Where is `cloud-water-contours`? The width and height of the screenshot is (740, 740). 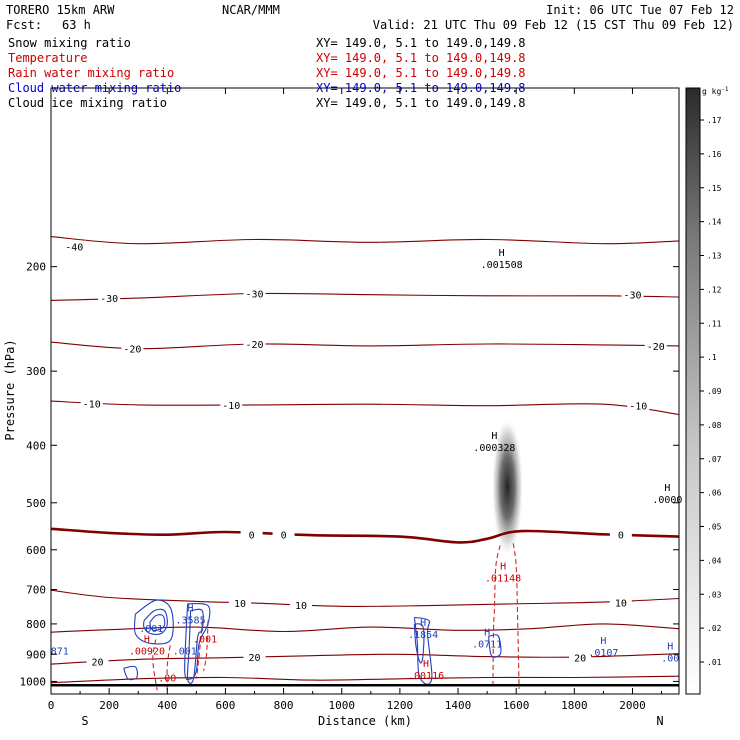
cloud-water-contours is located at coordinates (312, 642).